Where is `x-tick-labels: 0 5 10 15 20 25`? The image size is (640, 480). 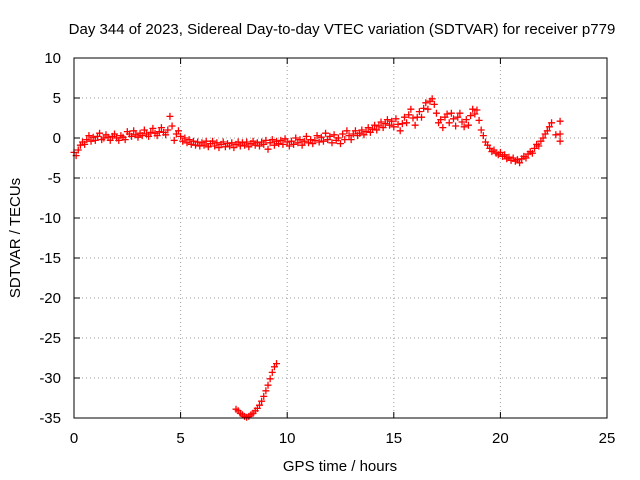 x-tick-labels: 0 5 10 15 20 25 is located at coordinates (343, 438).